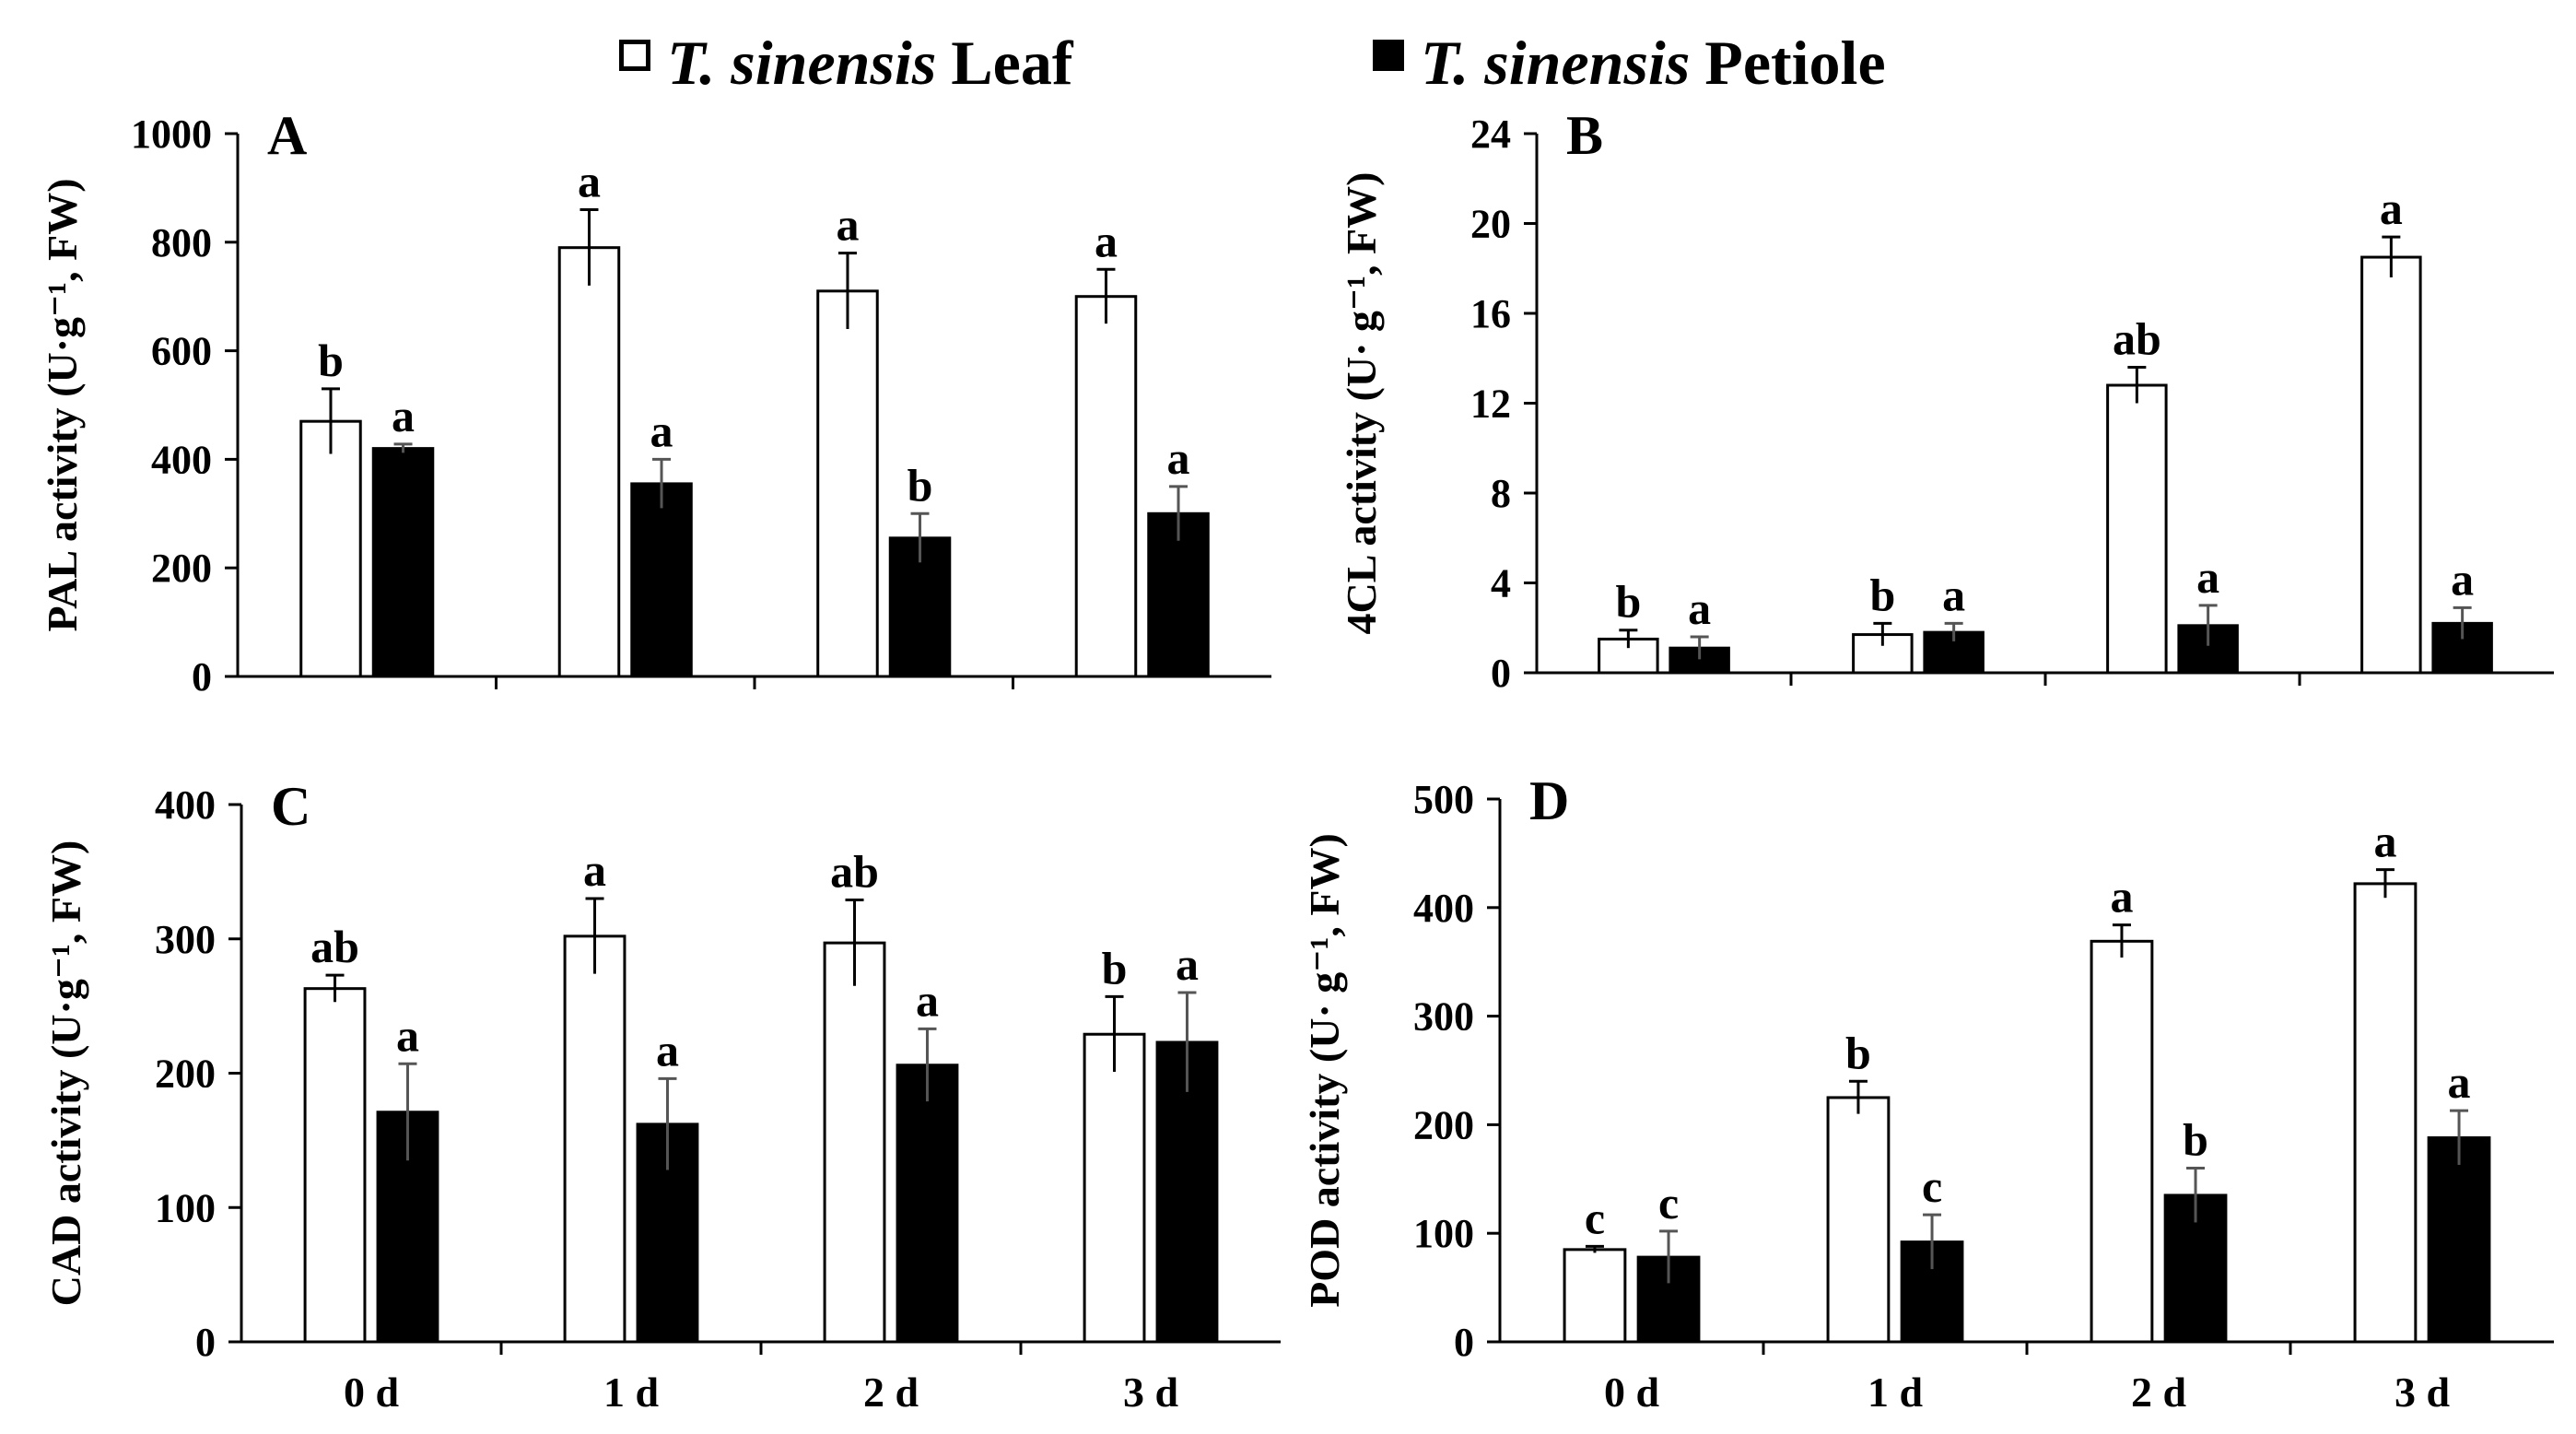 This screenshot has height=1434, width=2576. What do you see at coordinates (631, 1392) in the screenshot?
I see `x-tick-label-c: 1 d` at bounding box center [631, 1392].